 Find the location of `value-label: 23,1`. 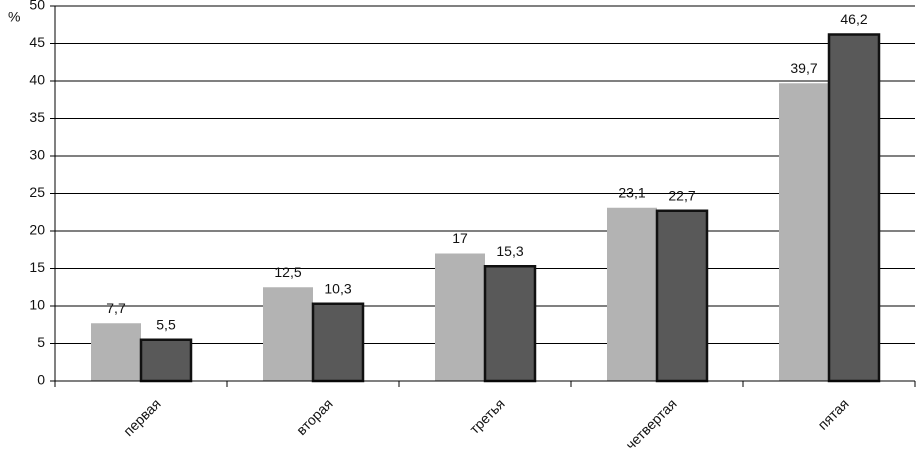

value-label: 23,1 is located at coordinates (631, 192).